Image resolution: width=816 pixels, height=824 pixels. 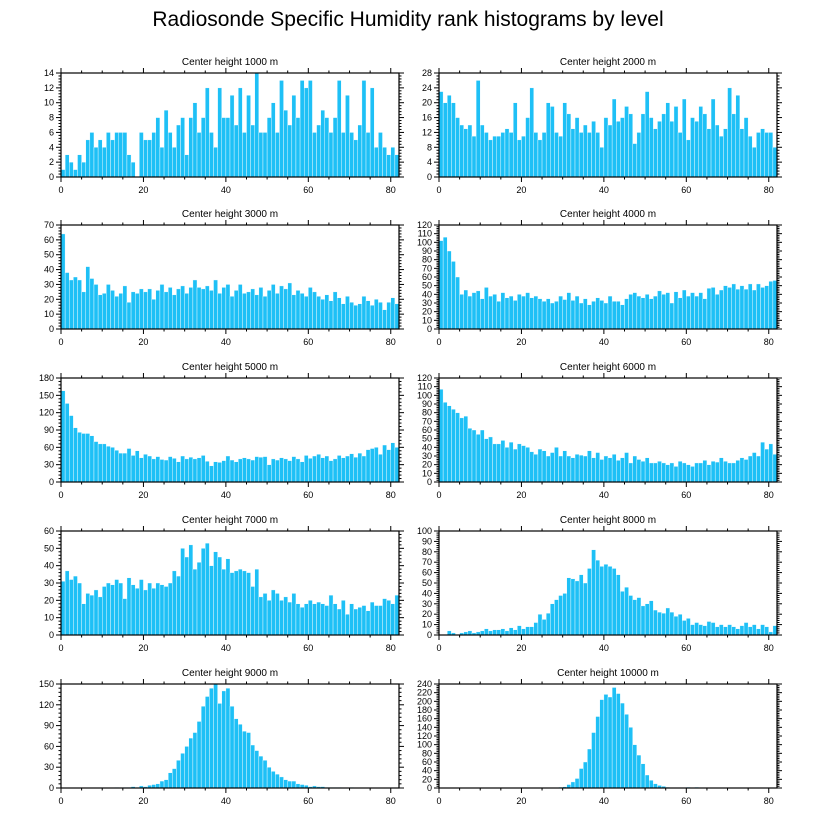 What do you see at coordinates (608, 367) in the screenshot?
I see `panel-title: Center height 6000 m` at bounding box center [608, 367].